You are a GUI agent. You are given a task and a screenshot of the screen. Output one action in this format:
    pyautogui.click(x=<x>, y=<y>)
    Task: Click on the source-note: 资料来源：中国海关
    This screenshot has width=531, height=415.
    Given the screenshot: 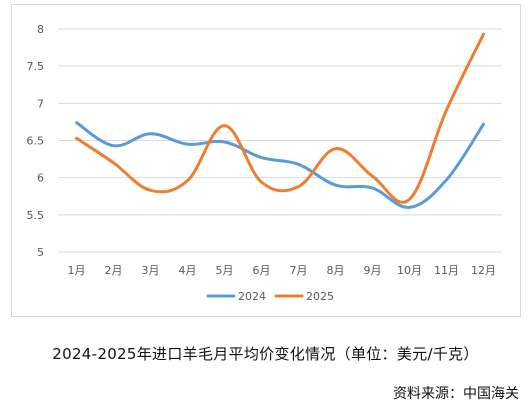 What is the action you would take?
    pyautogui.click(x=456, y=394)
    